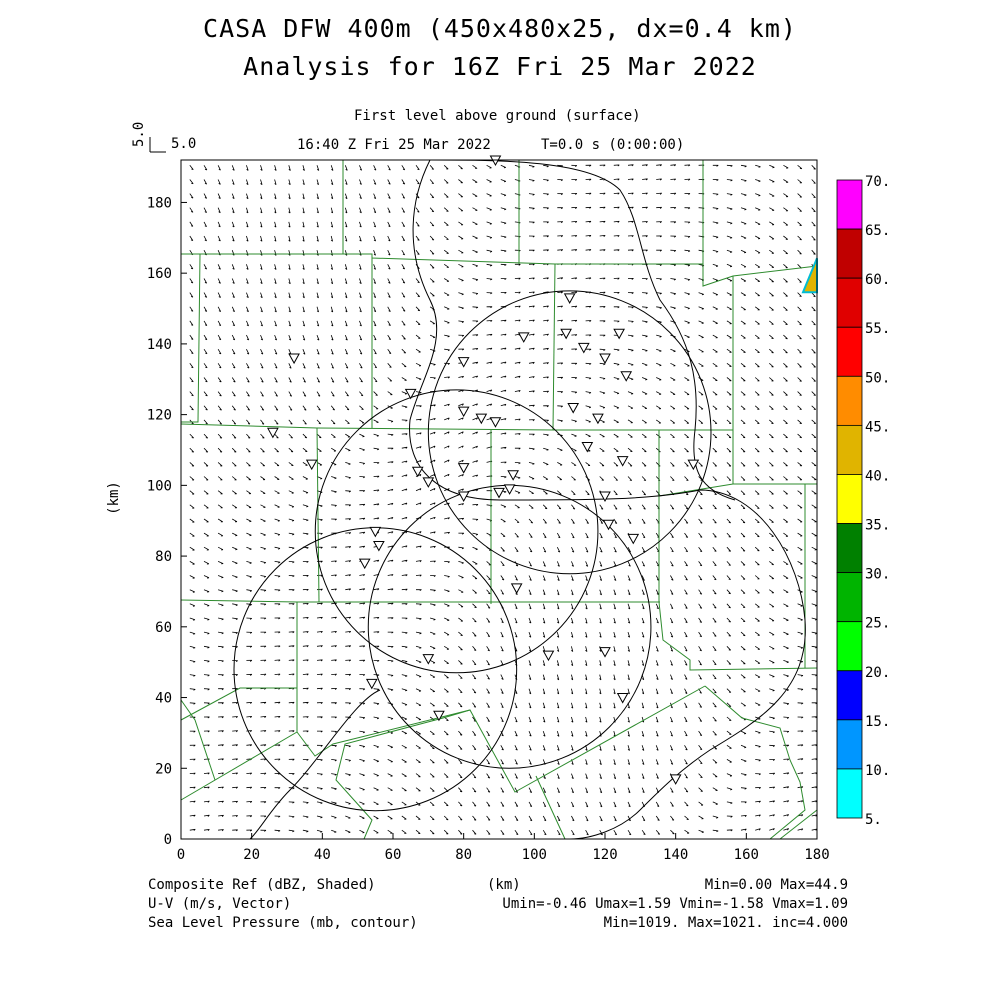 Image resolution: width=1000 pixels, height=1000 pixels. I want to click on wind-vector-1926, so click(758, 746).